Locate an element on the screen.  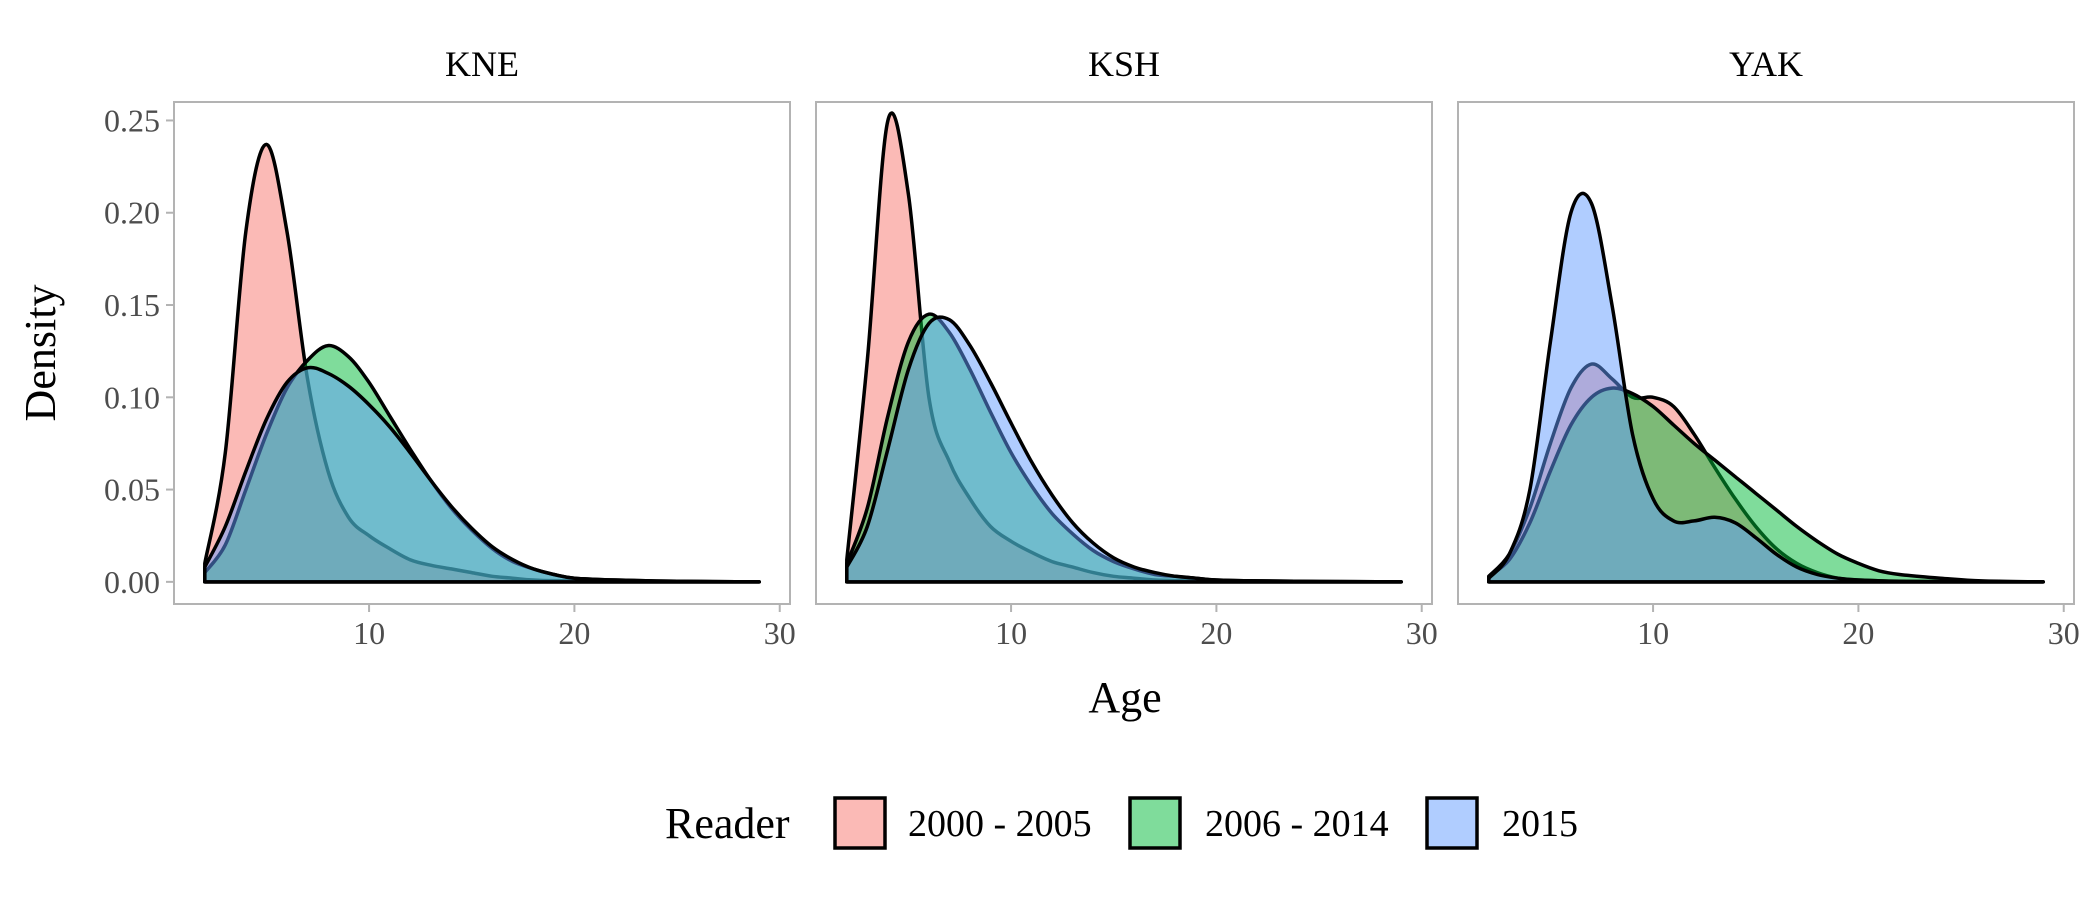
density-ksh-2015 is located at coordinates (1124, 449).